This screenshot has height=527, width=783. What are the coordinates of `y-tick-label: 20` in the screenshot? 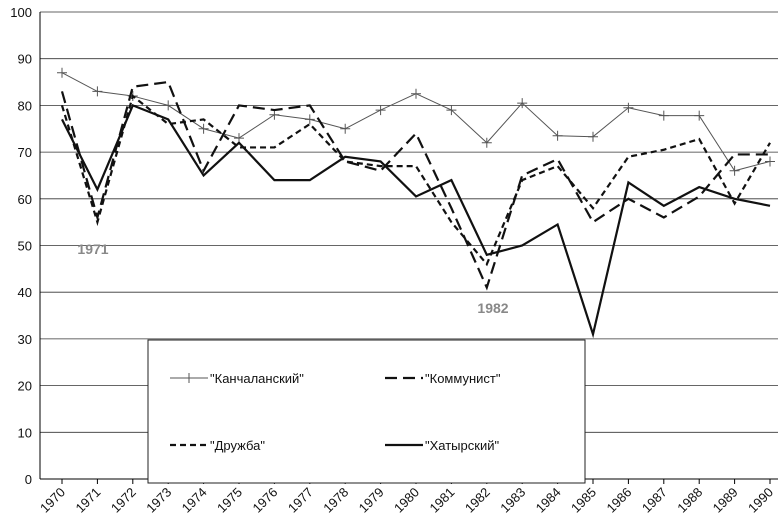 It's located at (25, 386).